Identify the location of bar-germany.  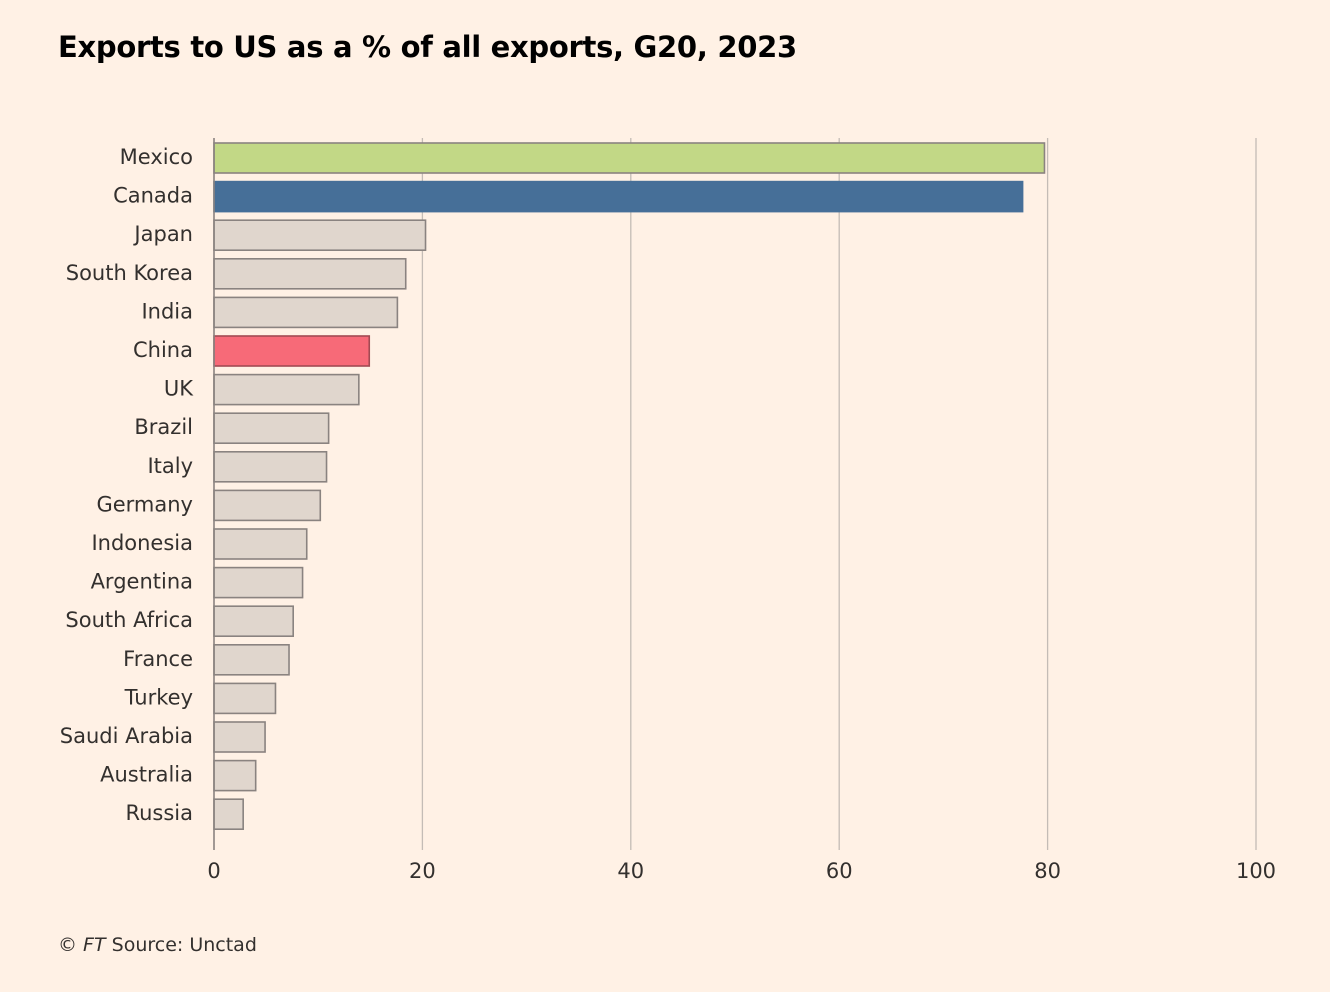
(267, 505).